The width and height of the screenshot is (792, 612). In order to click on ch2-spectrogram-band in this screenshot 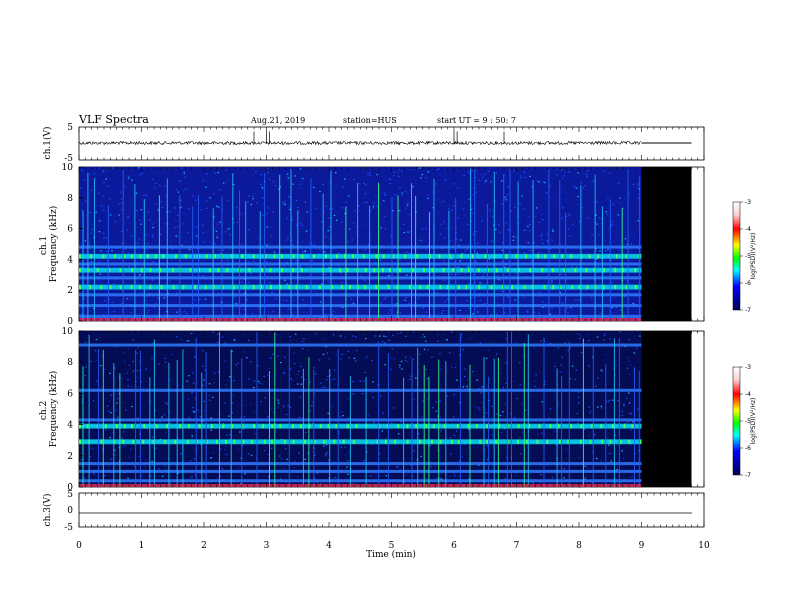, I will do `click(360, 345)`.